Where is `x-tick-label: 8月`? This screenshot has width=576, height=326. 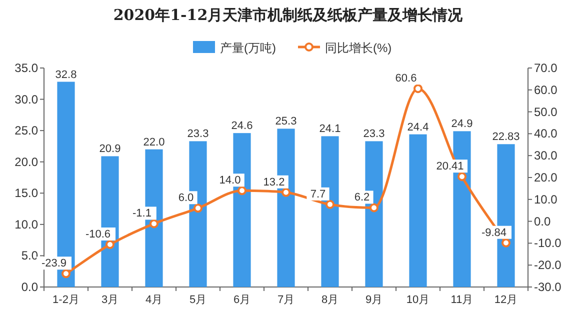 x-tick-label: 8月 is located at coordinates (330, 300).